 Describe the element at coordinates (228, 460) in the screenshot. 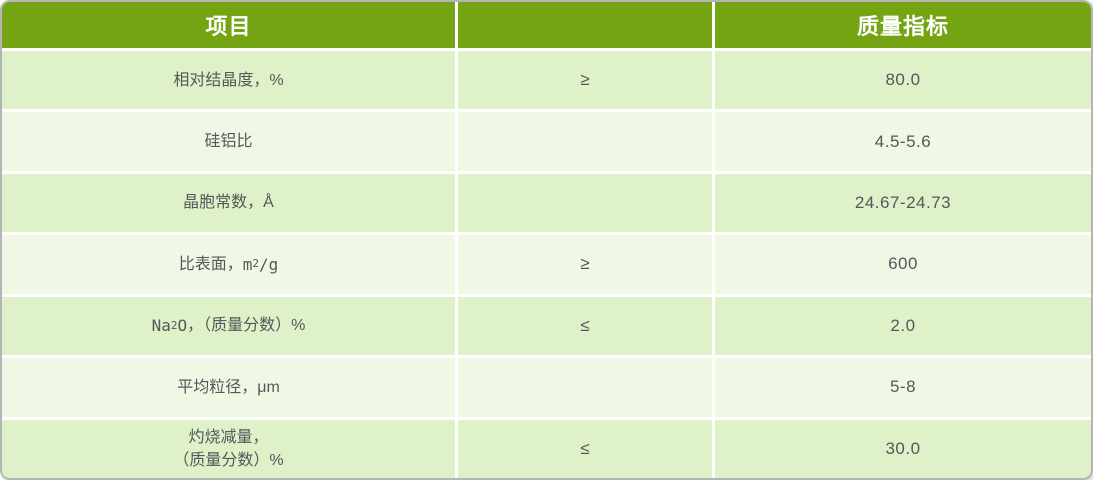

I see `item-line2: （质量分数）%` at that location.